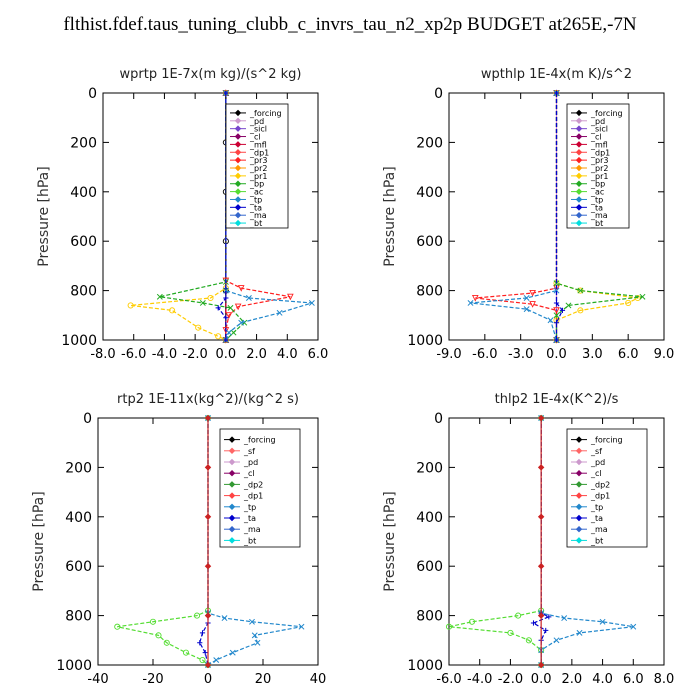 This screenshot has width=700, height=700. Describe the element at coordinates (263, 679) in the screenshot. I see `x-tick-label: 20` at that location.